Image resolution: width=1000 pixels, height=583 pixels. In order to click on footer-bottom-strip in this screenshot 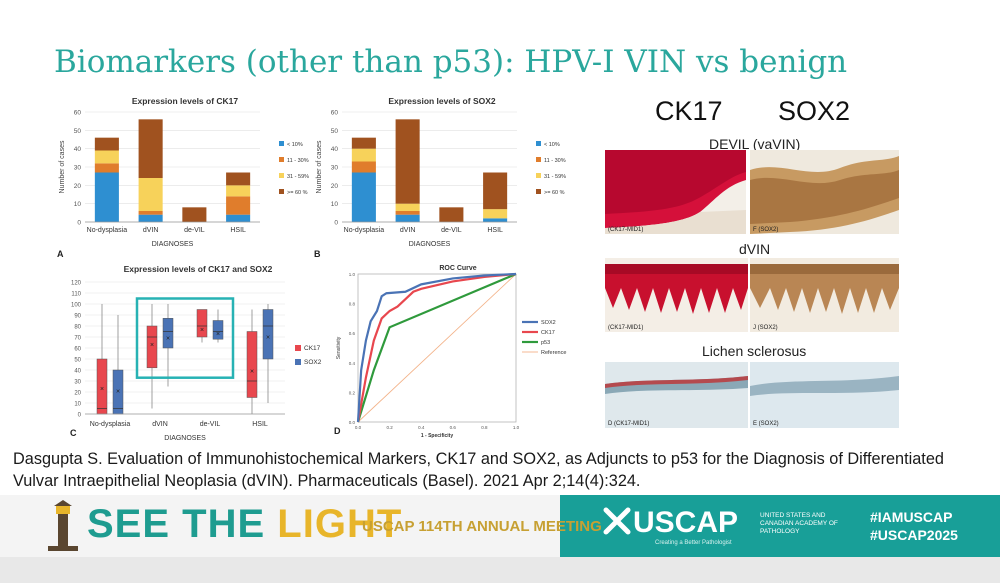, I will do `click(500, 570)`.